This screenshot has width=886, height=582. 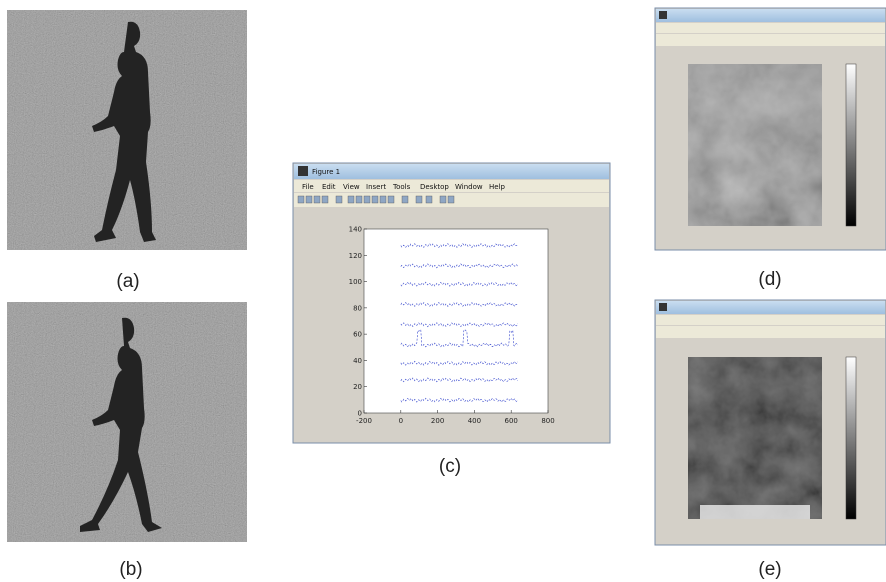 What do you see at coordinates (351, 187) in the screenshot?
I see `menu-item: View` at bounding box center [351, 187].